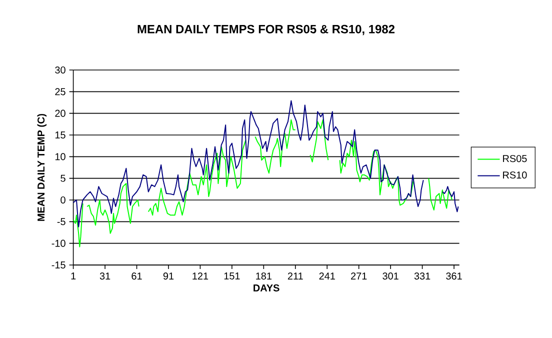 This screenshot has width=552, height=338. I want to click on x-tick-label: 241, so click(327, 276).